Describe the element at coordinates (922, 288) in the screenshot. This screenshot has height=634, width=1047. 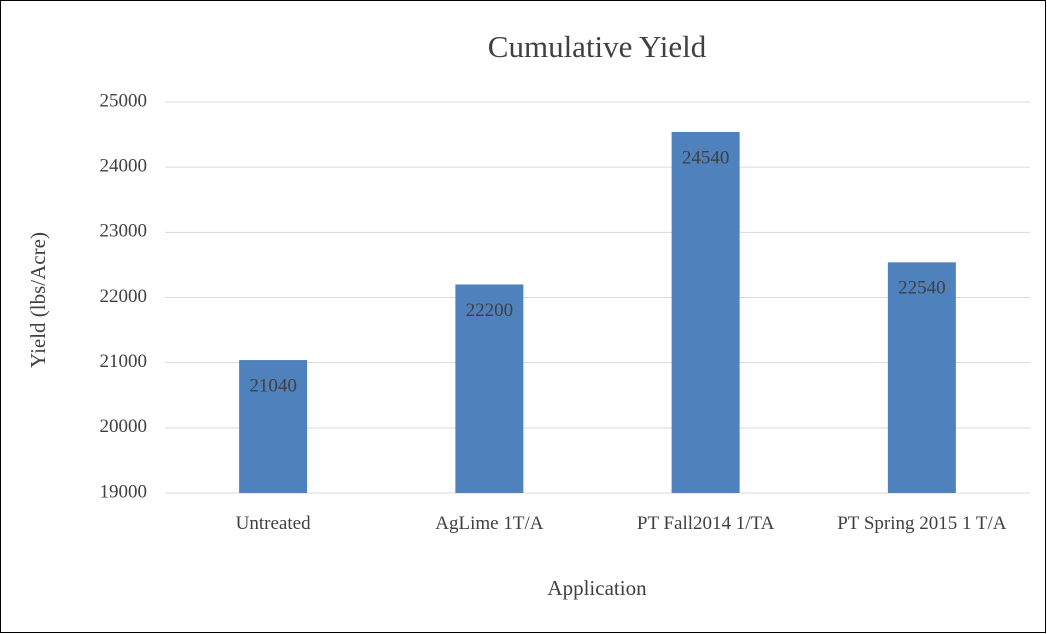
I see `data-label: 22540` at that location.